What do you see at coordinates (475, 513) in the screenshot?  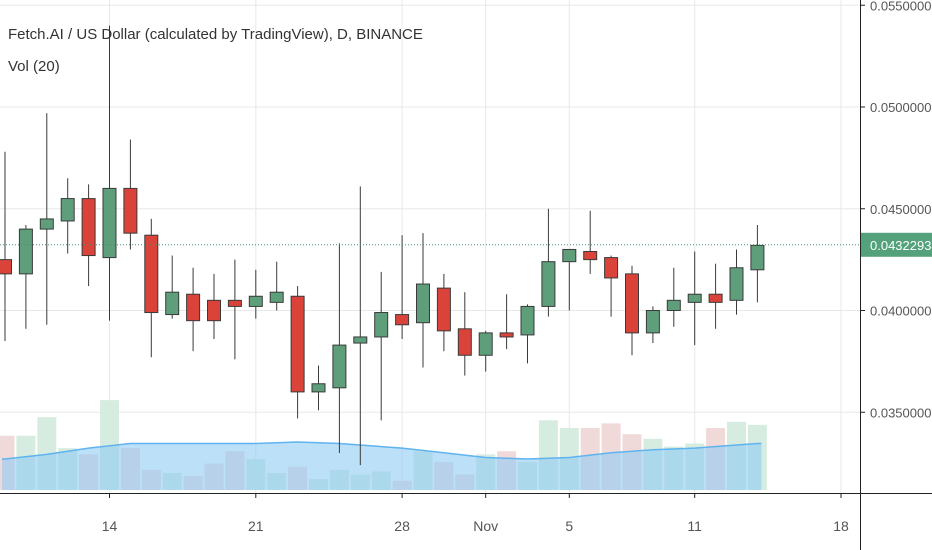 I see `time-axis-labels: 14 21 28 Nov 5 11 18` at bounding box center [475, 513].